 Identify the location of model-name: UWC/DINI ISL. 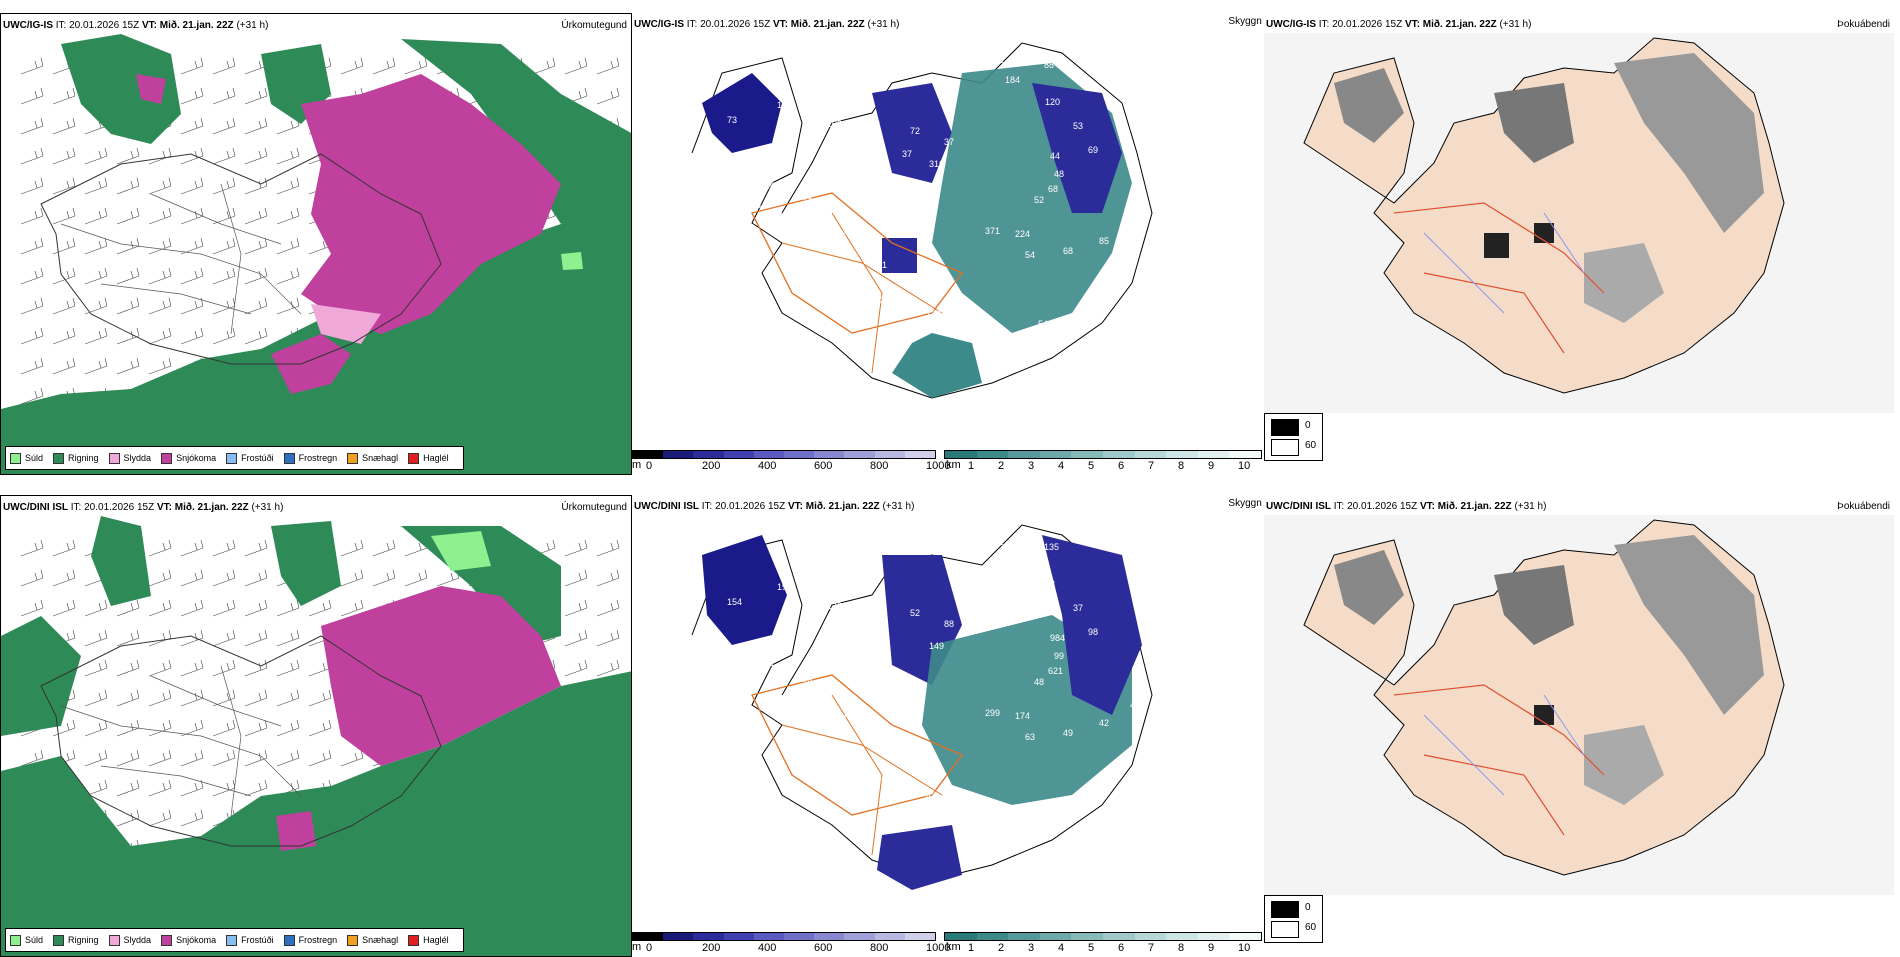
(666, 506).